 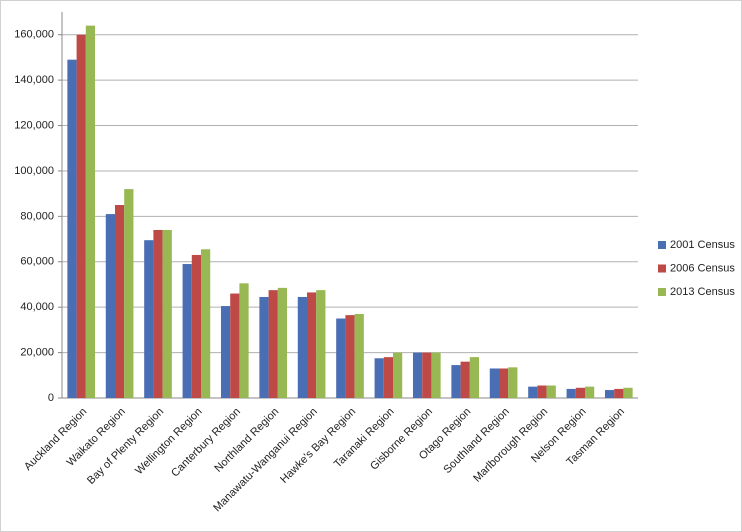 I want to click on y-tick-label: 160,000, so click(x=34, y=35).